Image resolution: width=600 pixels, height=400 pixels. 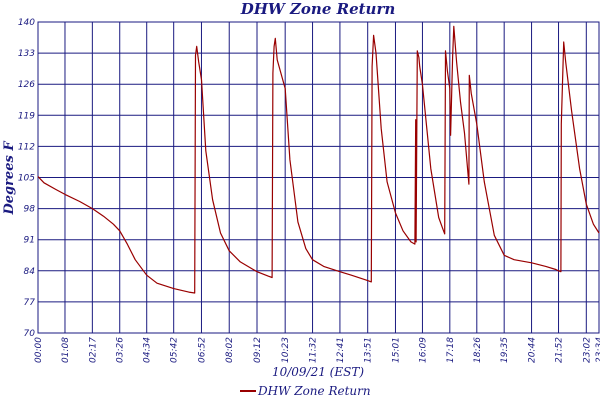 What do you see at coordinates (202, 350) in the screenshot?
I see `x-tick-label: 06:52` at bounding box center [202, 350].